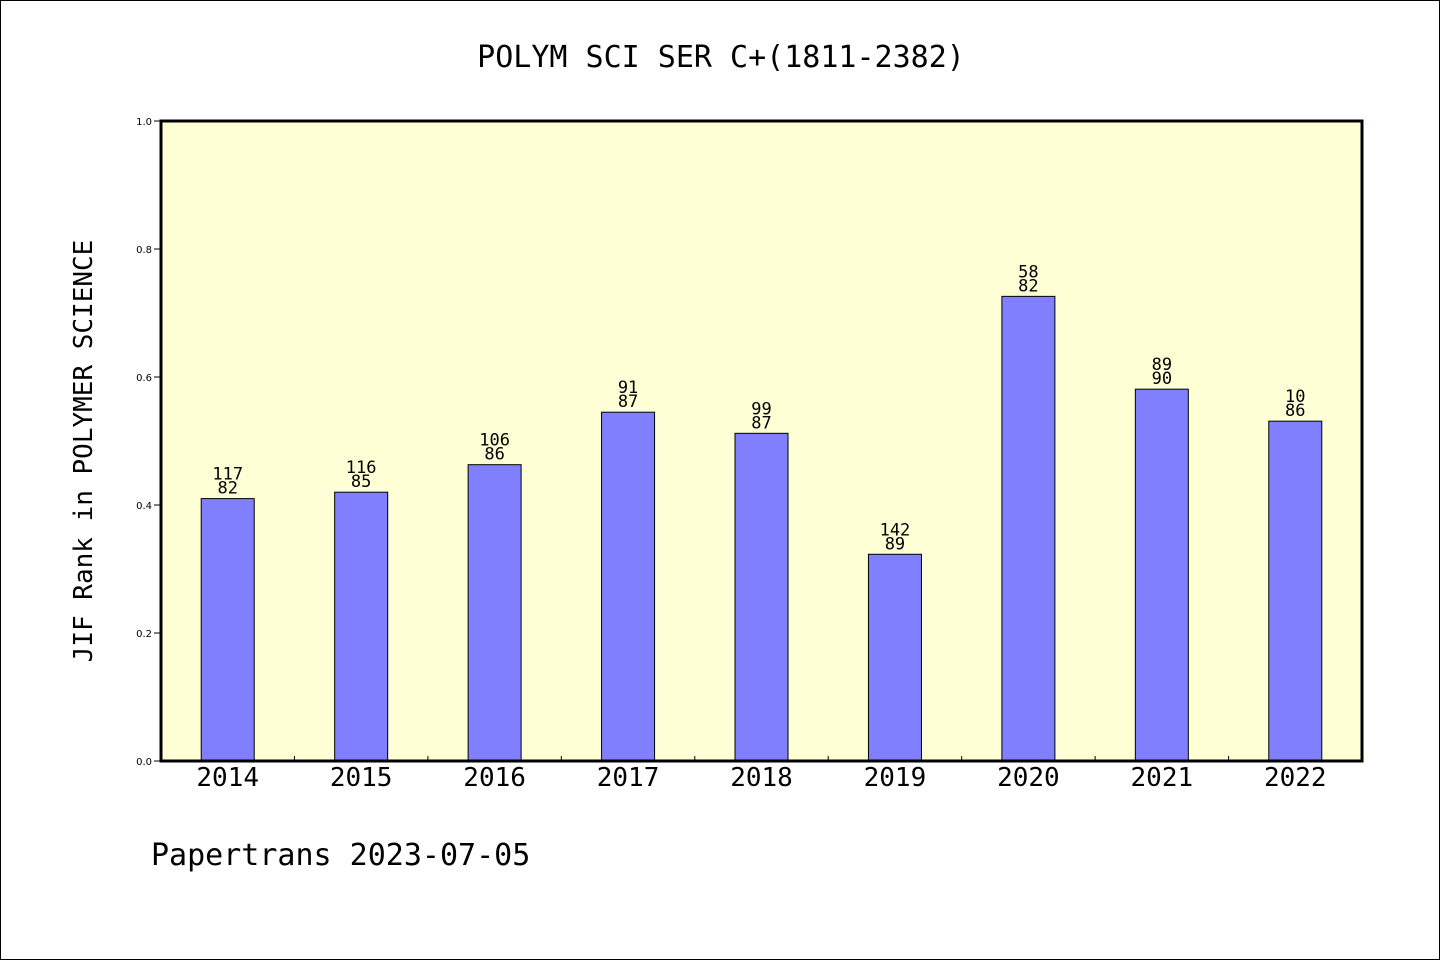 The width and height of the screenshot is (1440, 961). What do you see at coordinates (227, 475) in the screenshot?
I see `bar-label-top: 117` at bounding box center [227, 475].